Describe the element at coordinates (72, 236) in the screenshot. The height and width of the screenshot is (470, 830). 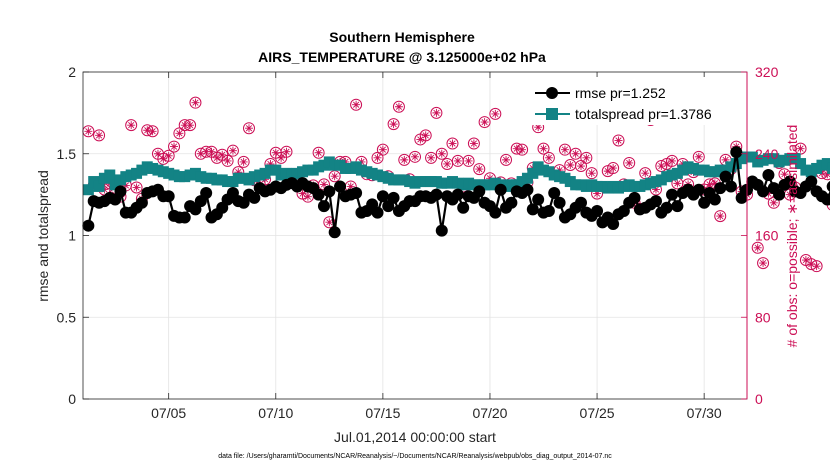
I see `y-tick-label: 1` at that location.